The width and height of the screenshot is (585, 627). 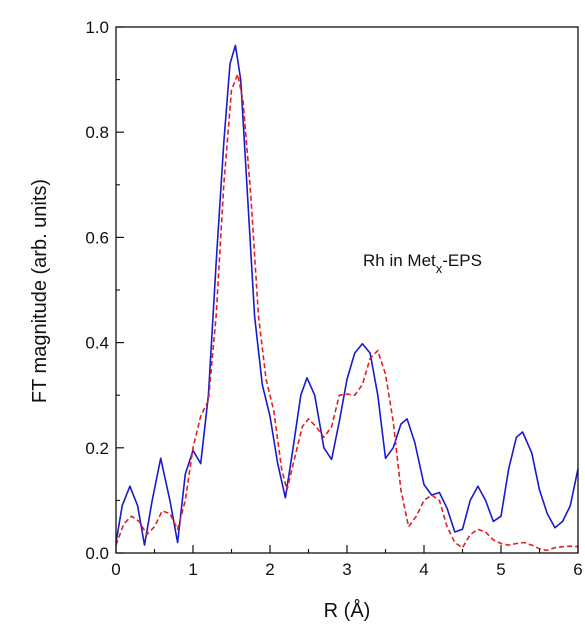 I want to click on y-tick-label: 1.0, so click(x=97, y=27).